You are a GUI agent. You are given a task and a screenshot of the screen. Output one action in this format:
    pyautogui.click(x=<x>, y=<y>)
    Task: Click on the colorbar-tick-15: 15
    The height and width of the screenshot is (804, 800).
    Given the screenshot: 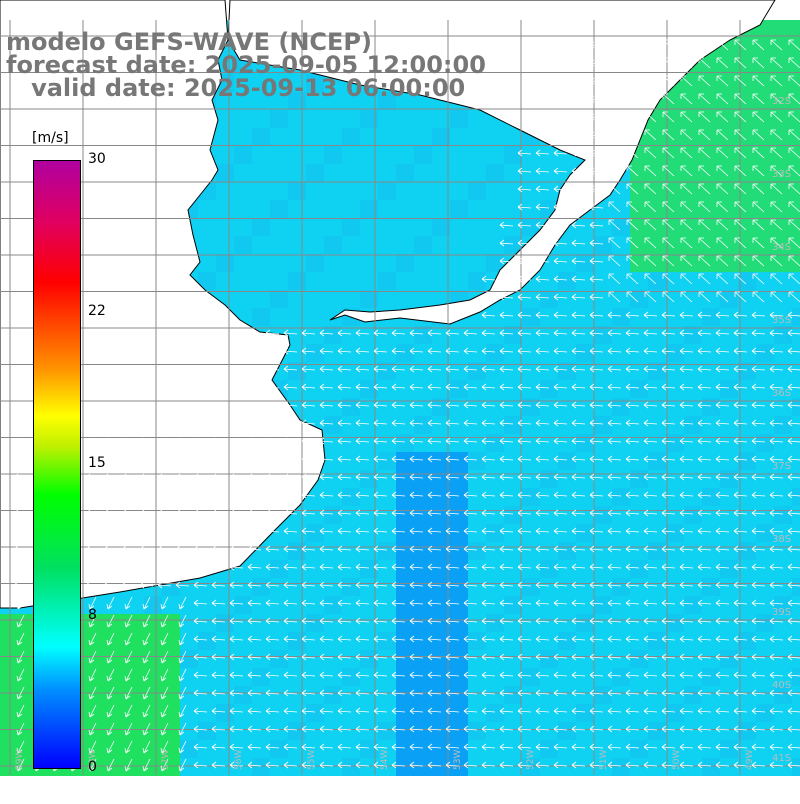 What is the action you would take?
    pyautogui.click(x=97, y=463)
    